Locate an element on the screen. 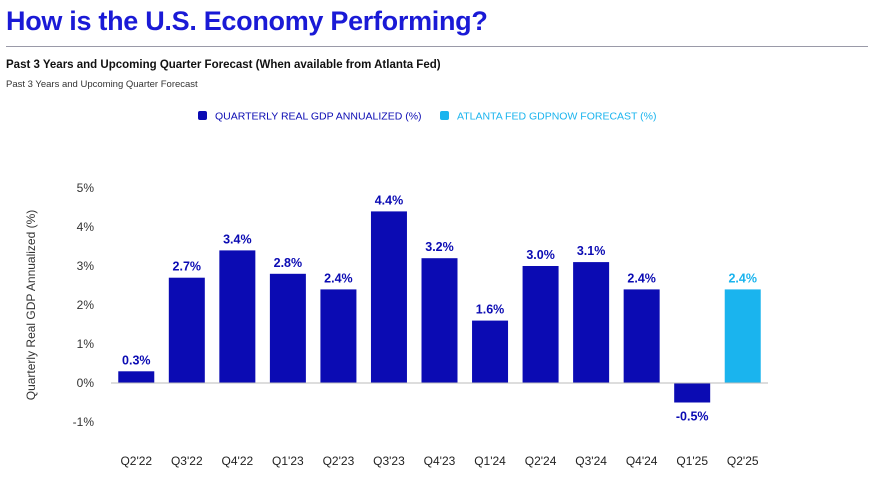  x-tick-label: Q2'23 is located at coordinates (339, 461).